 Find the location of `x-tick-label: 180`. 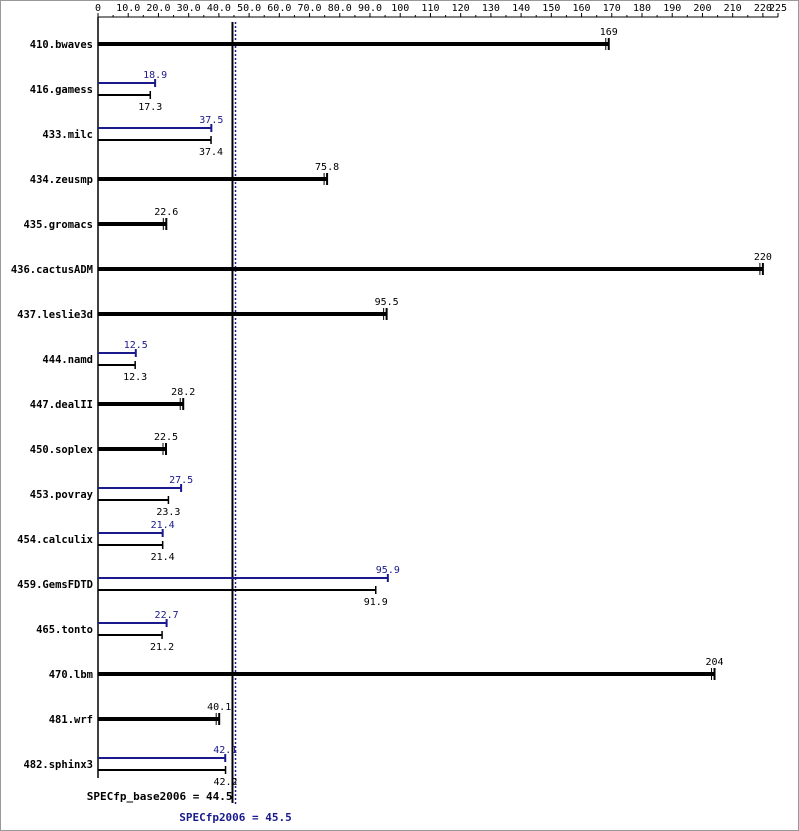

x-tick-label: 180 is located at coordinates (642, 8).